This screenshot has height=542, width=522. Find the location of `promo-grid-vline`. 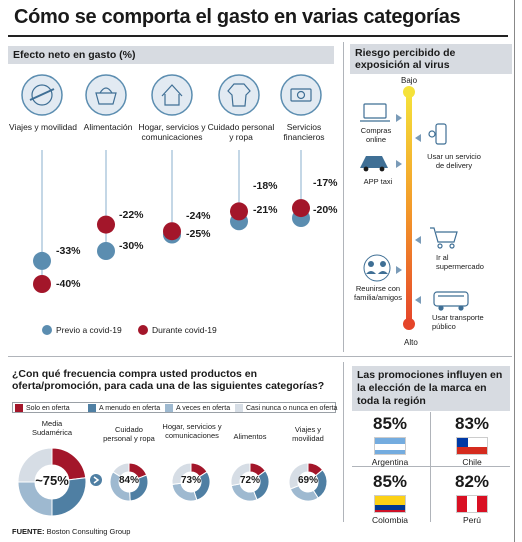

promo-grid-vline is located at coordinates (430, 467).